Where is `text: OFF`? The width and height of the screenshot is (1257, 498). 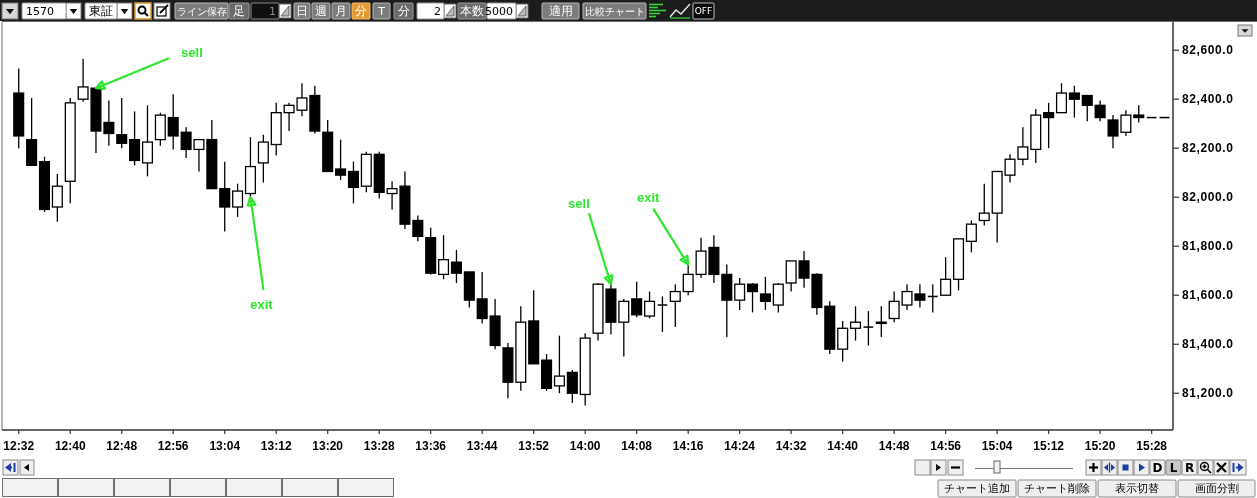
text: OFF is located at coordinates (703, 11).